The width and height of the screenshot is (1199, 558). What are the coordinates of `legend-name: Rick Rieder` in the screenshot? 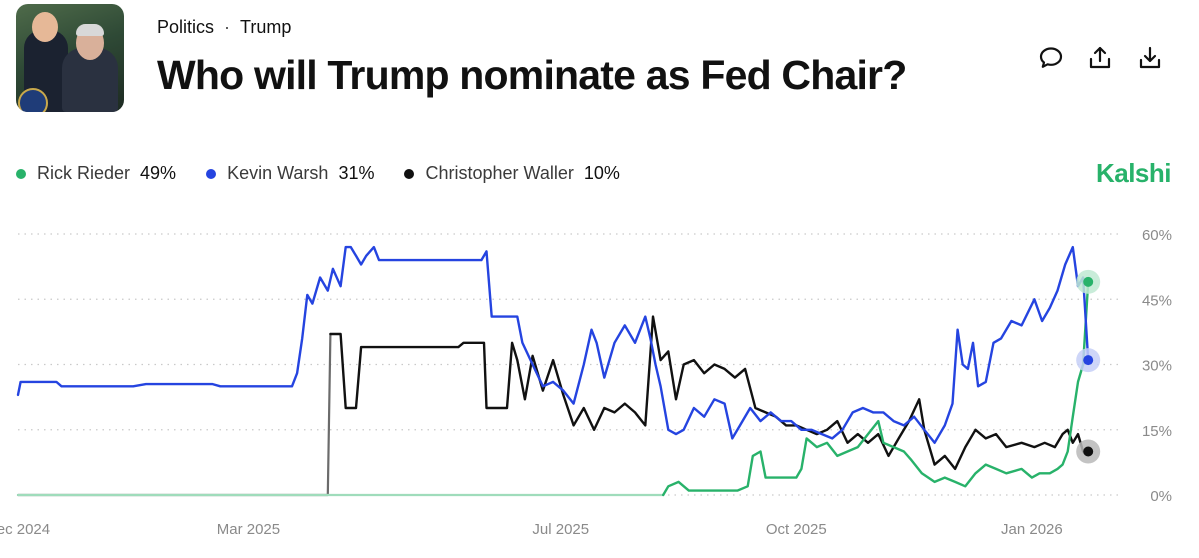 It's located at (84, 173).